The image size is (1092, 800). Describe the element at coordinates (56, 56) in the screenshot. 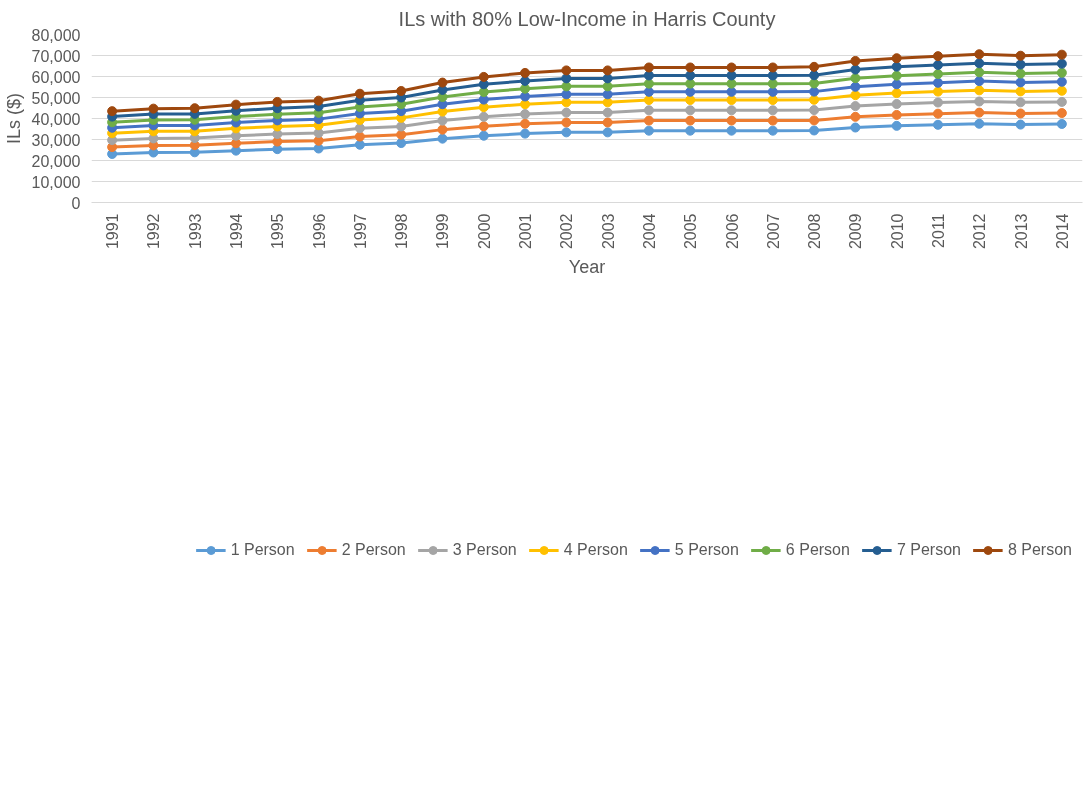

I see `y-tick-label: 70,000` at that location.